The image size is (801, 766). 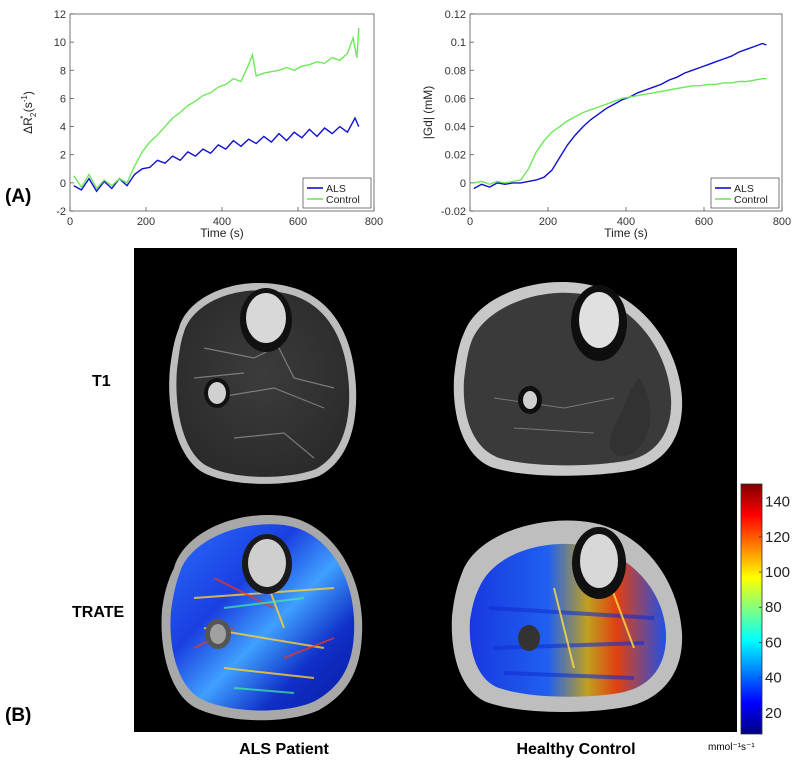 What do you see at coordinates (453, 212) in the screenshot?
I see `y-tick-label: -0.02` at bounding box center [453, 212].